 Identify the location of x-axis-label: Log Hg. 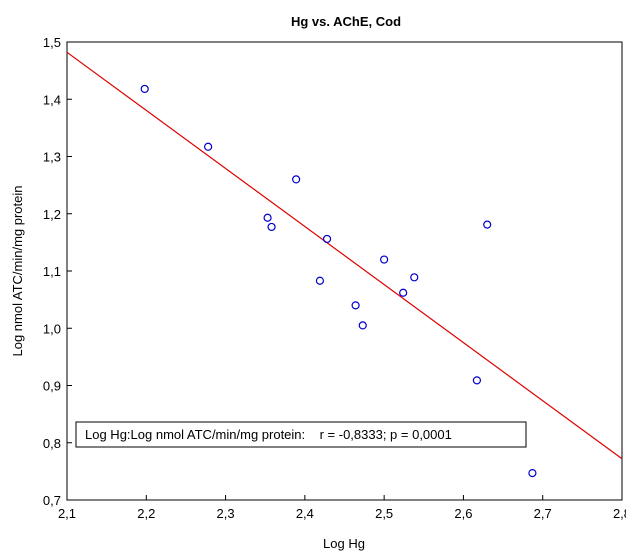
(344, 543).